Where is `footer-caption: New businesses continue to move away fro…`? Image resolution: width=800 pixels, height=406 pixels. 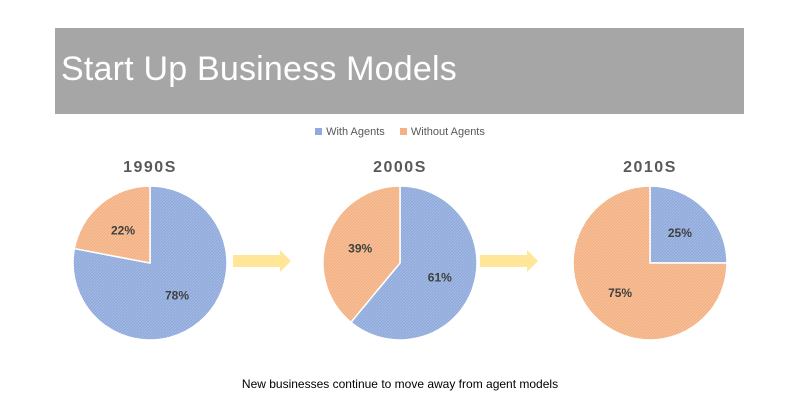
footer-caption: New businesses continue to move away fro… is located at coordinates (400, 384).